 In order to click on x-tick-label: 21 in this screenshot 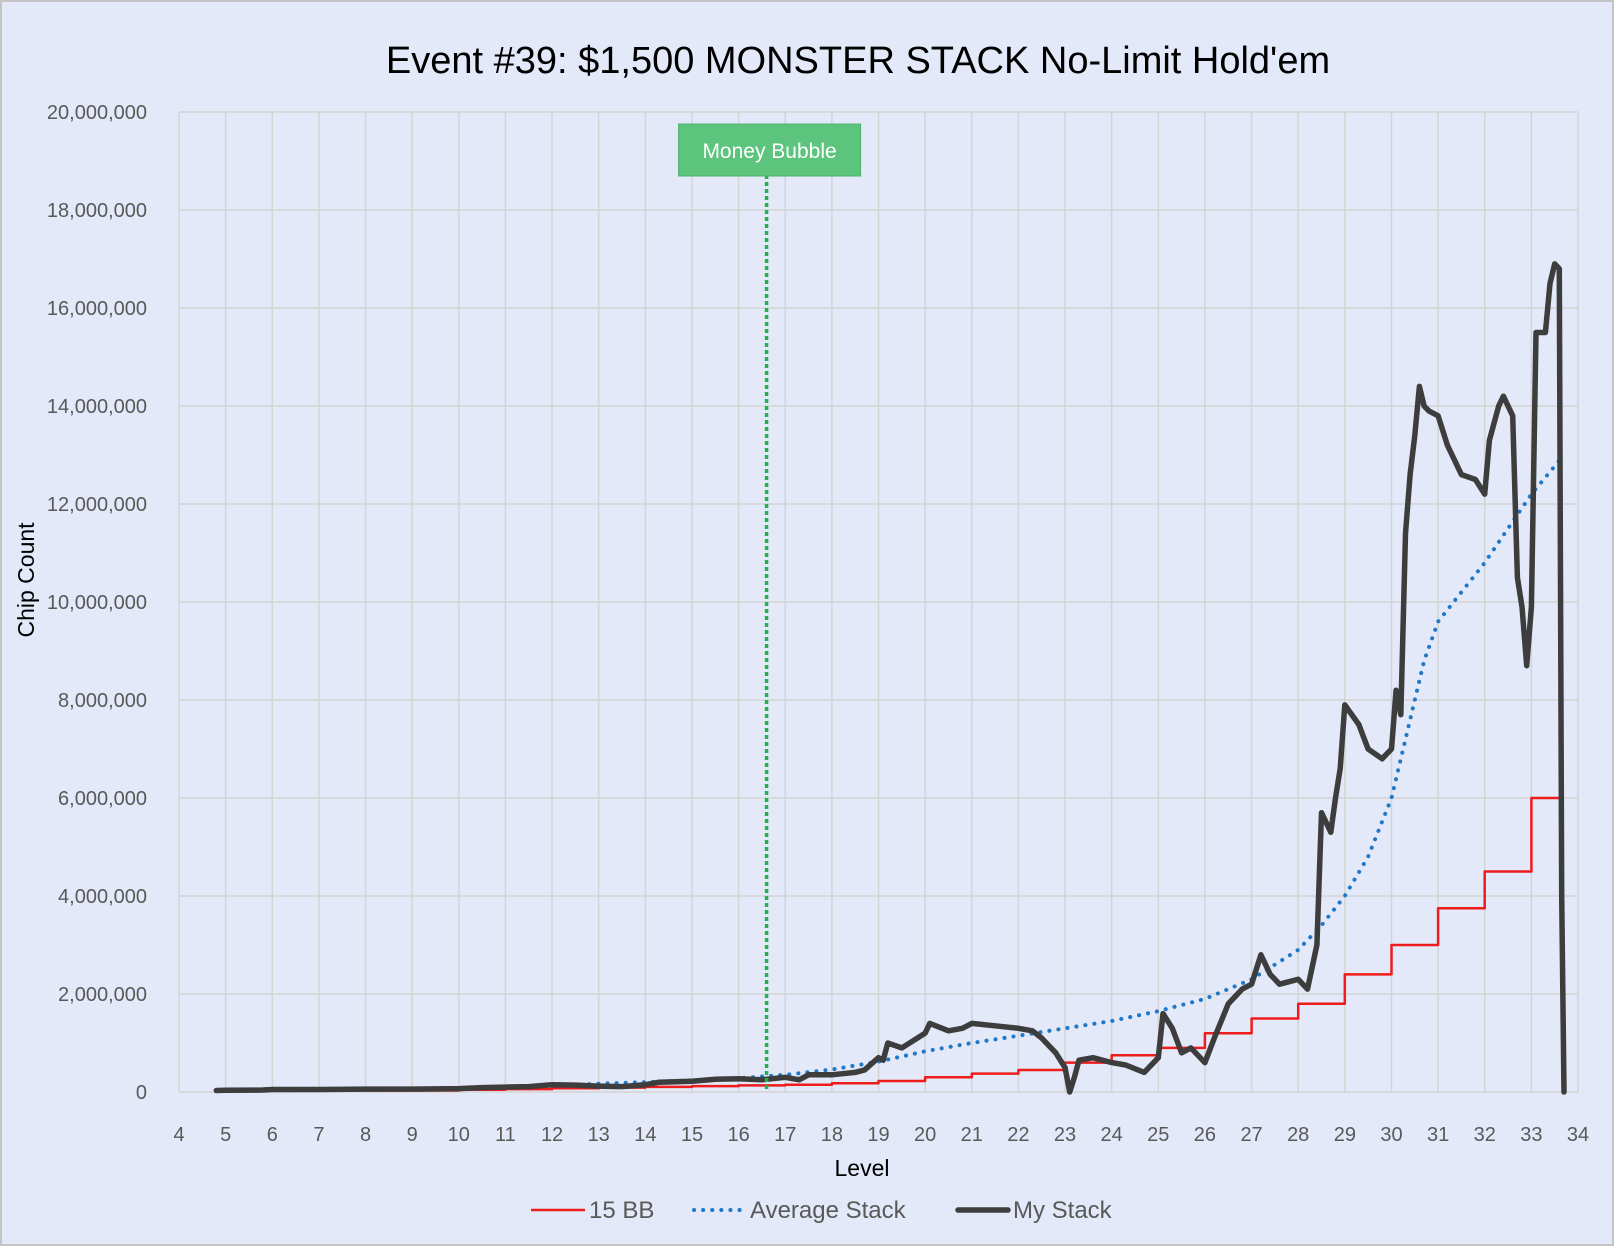, I will do `click(972, 1135)`.